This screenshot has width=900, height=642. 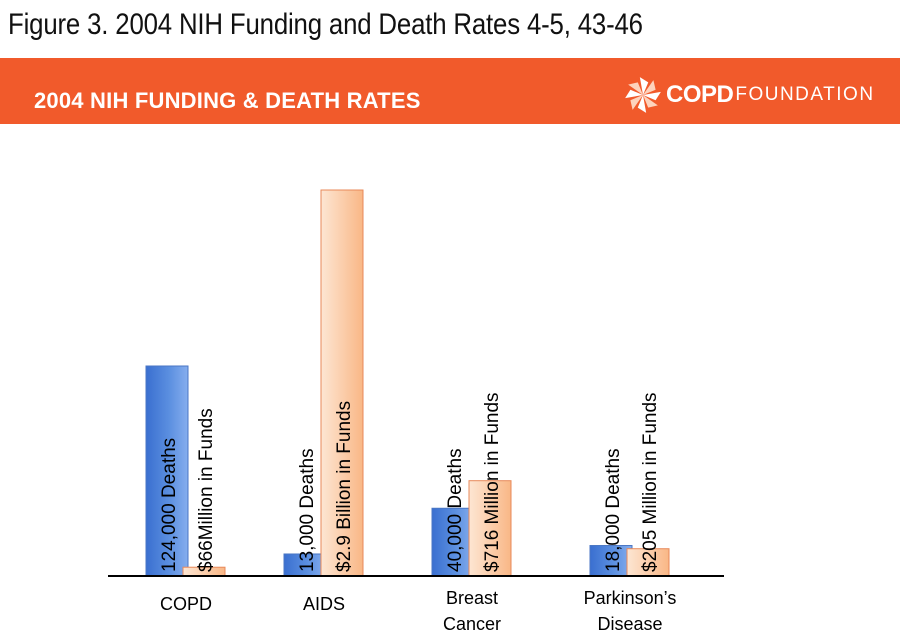 What do you see at coordinates (342, 383) in the screenshot?
I see `bar-aids-funds` at bounding box center [342, 383].